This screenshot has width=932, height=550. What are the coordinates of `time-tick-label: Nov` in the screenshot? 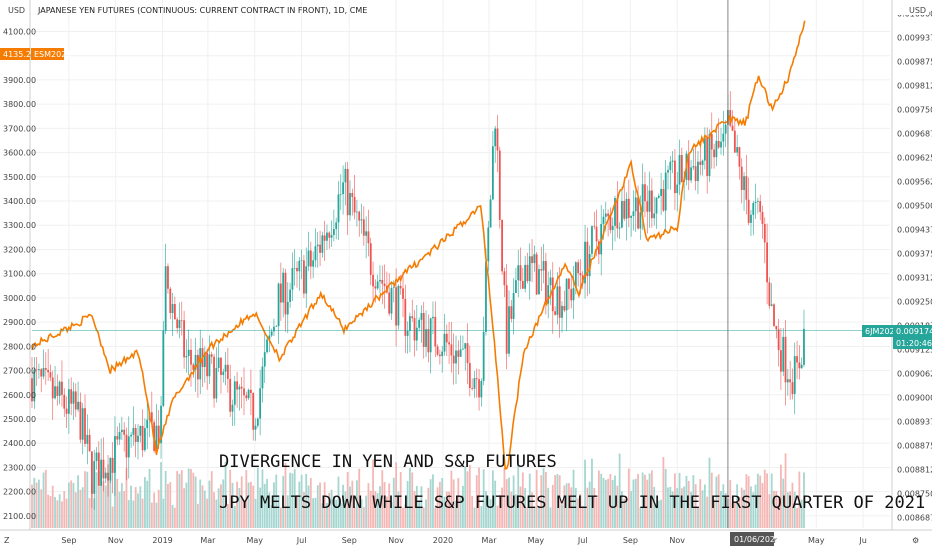 It's located at (116, 540).